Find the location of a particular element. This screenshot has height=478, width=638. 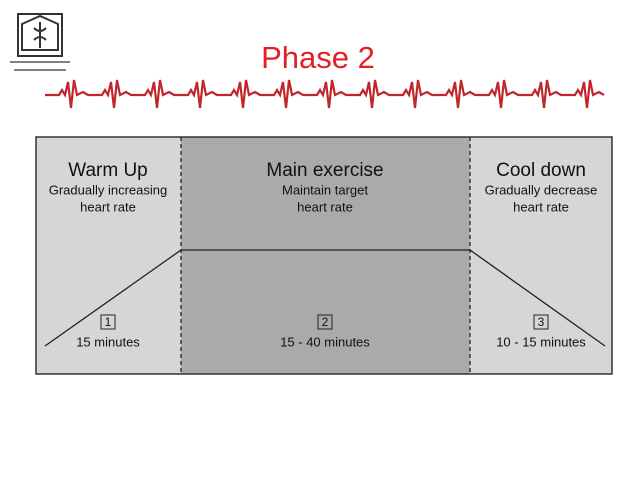

phase-name: Cool down is located at coordinates (541, 170).